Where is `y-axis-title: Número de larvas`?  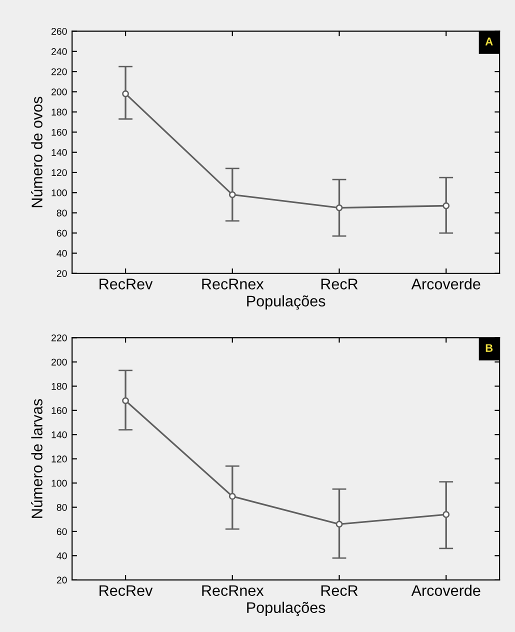 y-axis-title: Número de larvas is located at coordinates (36, 458).